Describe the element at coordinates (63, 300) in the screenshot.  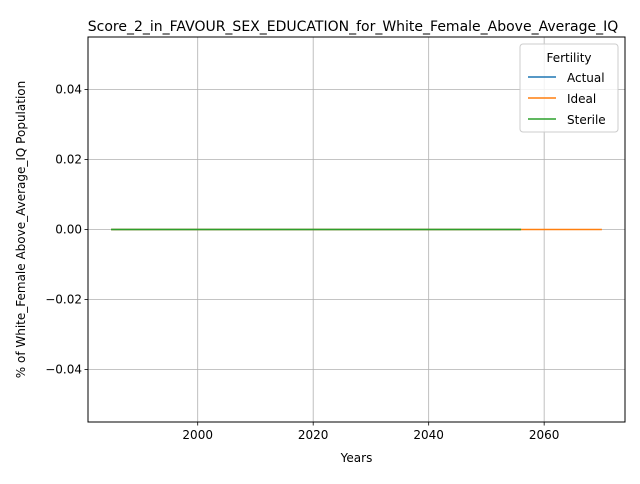
I see `y-tick-label: −0.02` at that location.